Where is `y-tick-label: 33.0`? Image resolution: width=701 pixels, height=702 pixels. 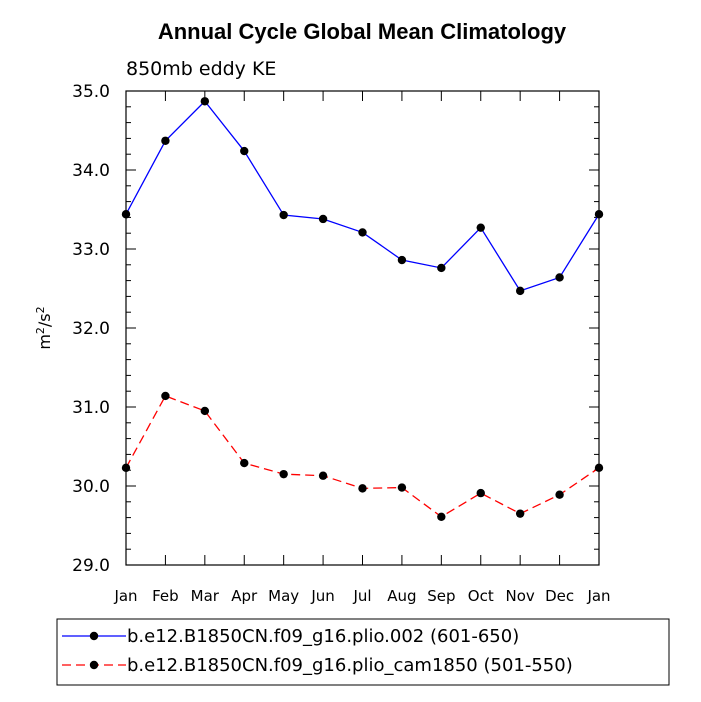 y-tick-label: 33.0 is located at coordinates (91, 250).